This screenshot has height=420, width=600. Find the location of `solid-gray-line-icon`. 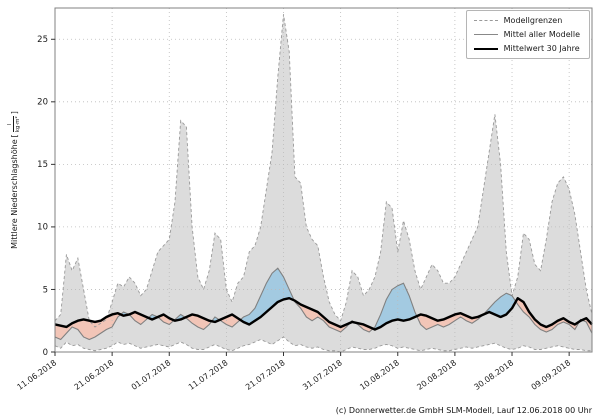

solid-gray-line-icon is located at coordinates (485, 34).